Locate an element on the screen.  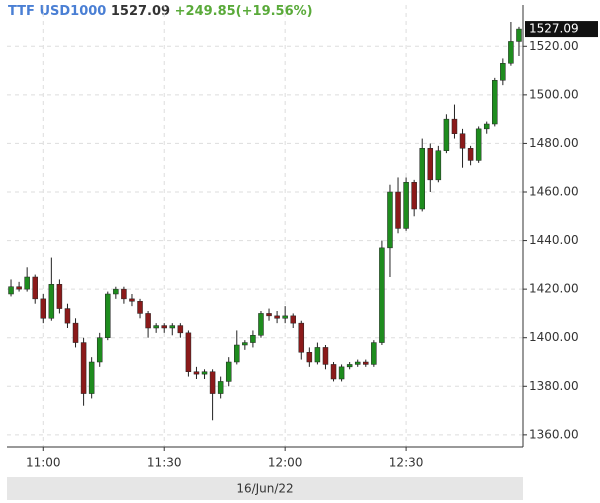
y-tick-label: 1440.00 is located at coordinates (554, 240).